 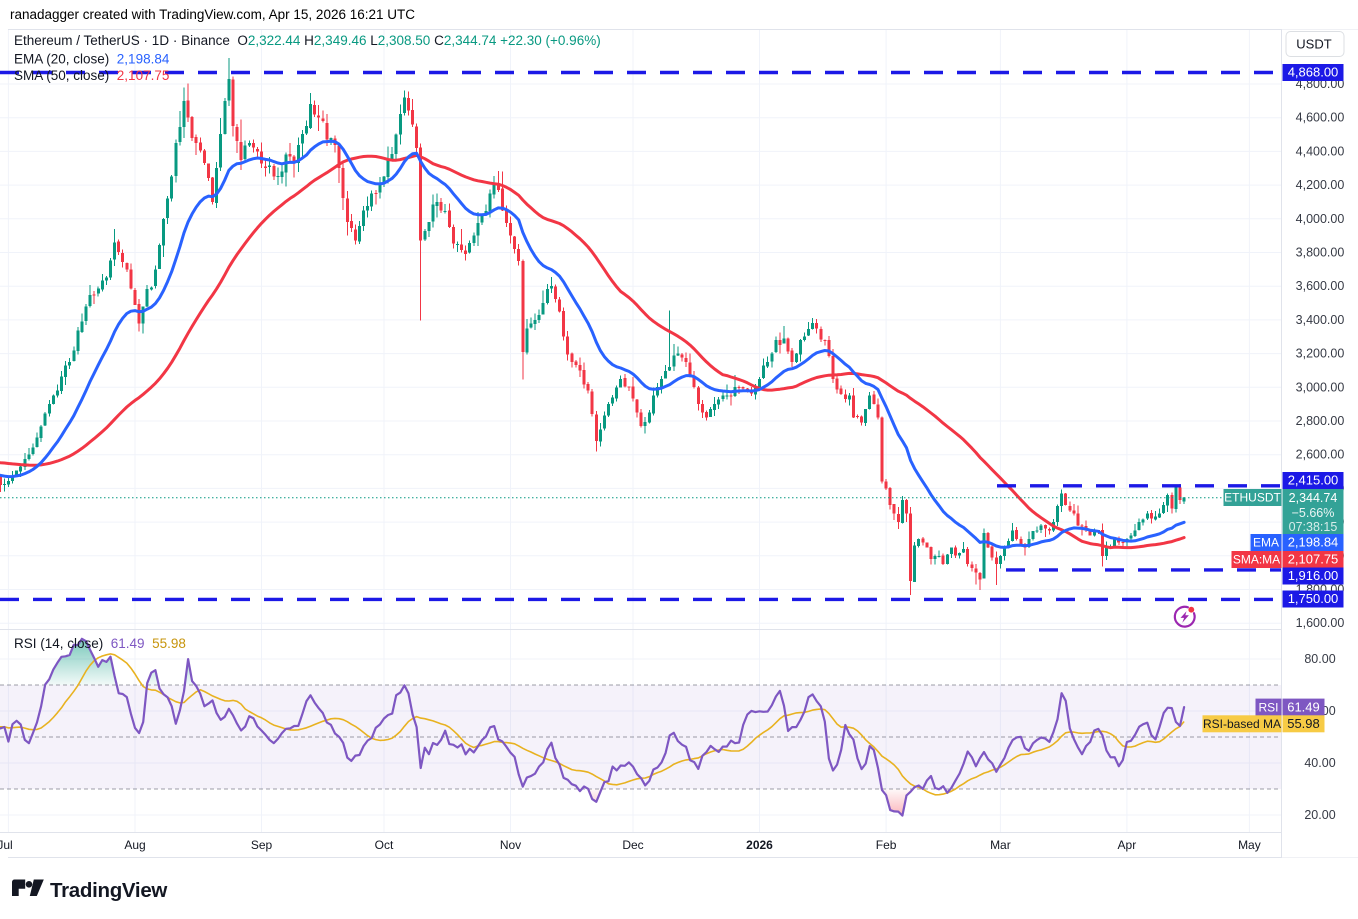 What do you see at coordinates (1320, 455) in the screenshot?
I see `svg-text: 2,600.00` at bounding box center [1320, 455].